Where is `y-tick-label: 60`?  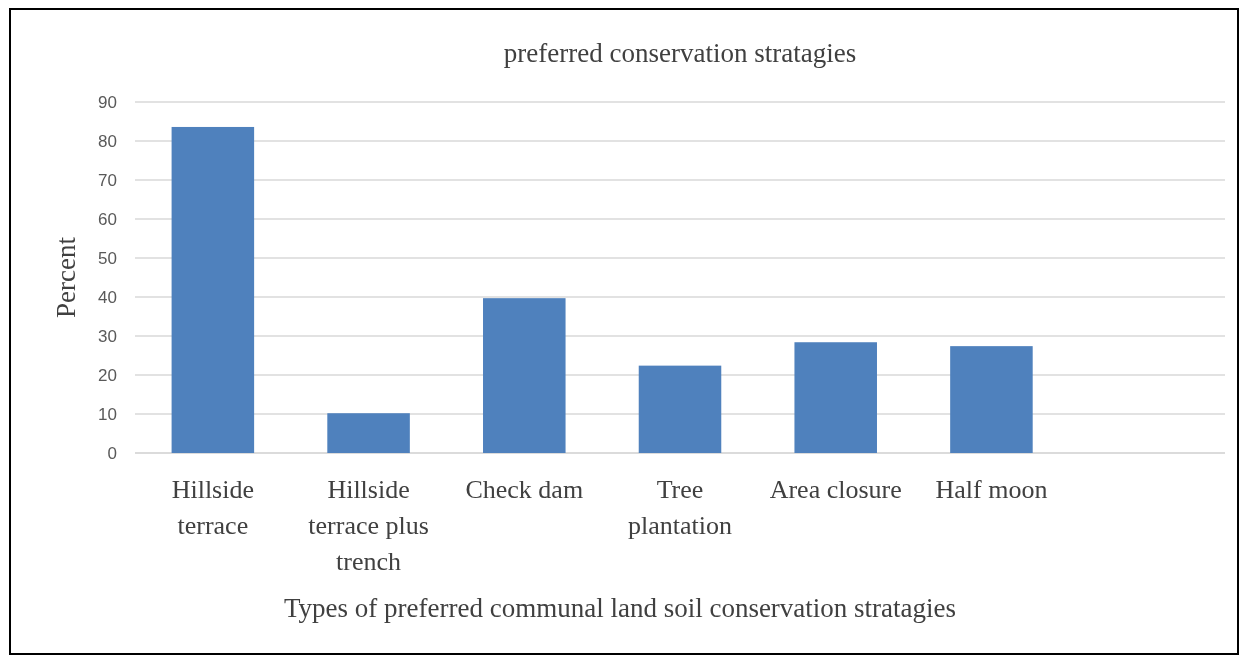 y-tick-label: 60 is located at coordinates (107, 219).